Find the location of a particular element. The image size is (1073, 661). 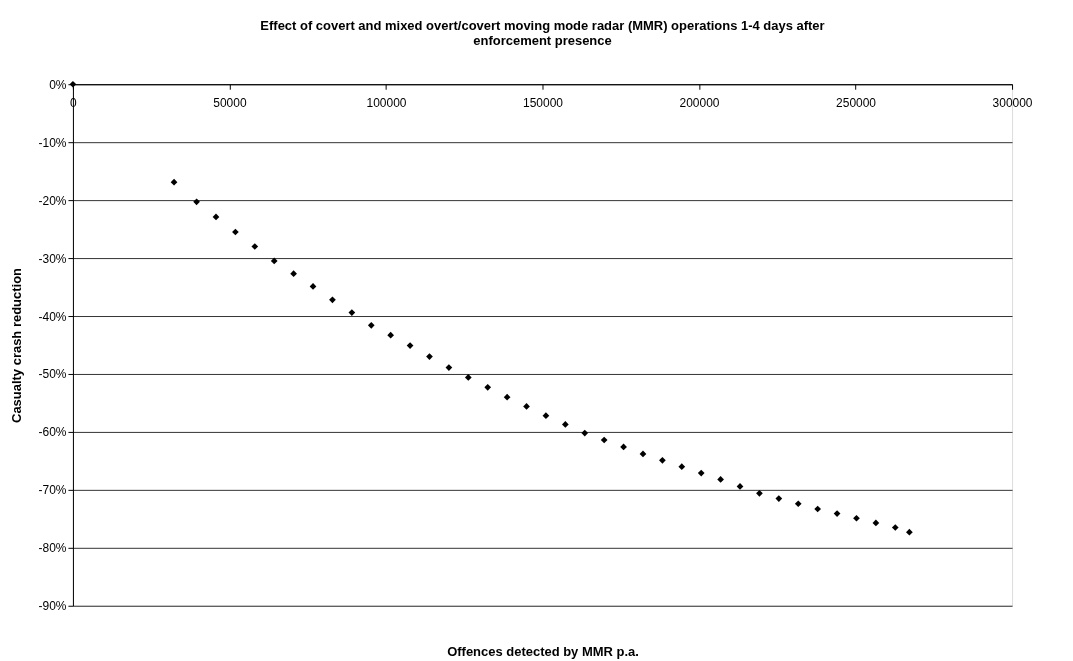

x-tick-label: 250000 is located at coordinates (856, 102).